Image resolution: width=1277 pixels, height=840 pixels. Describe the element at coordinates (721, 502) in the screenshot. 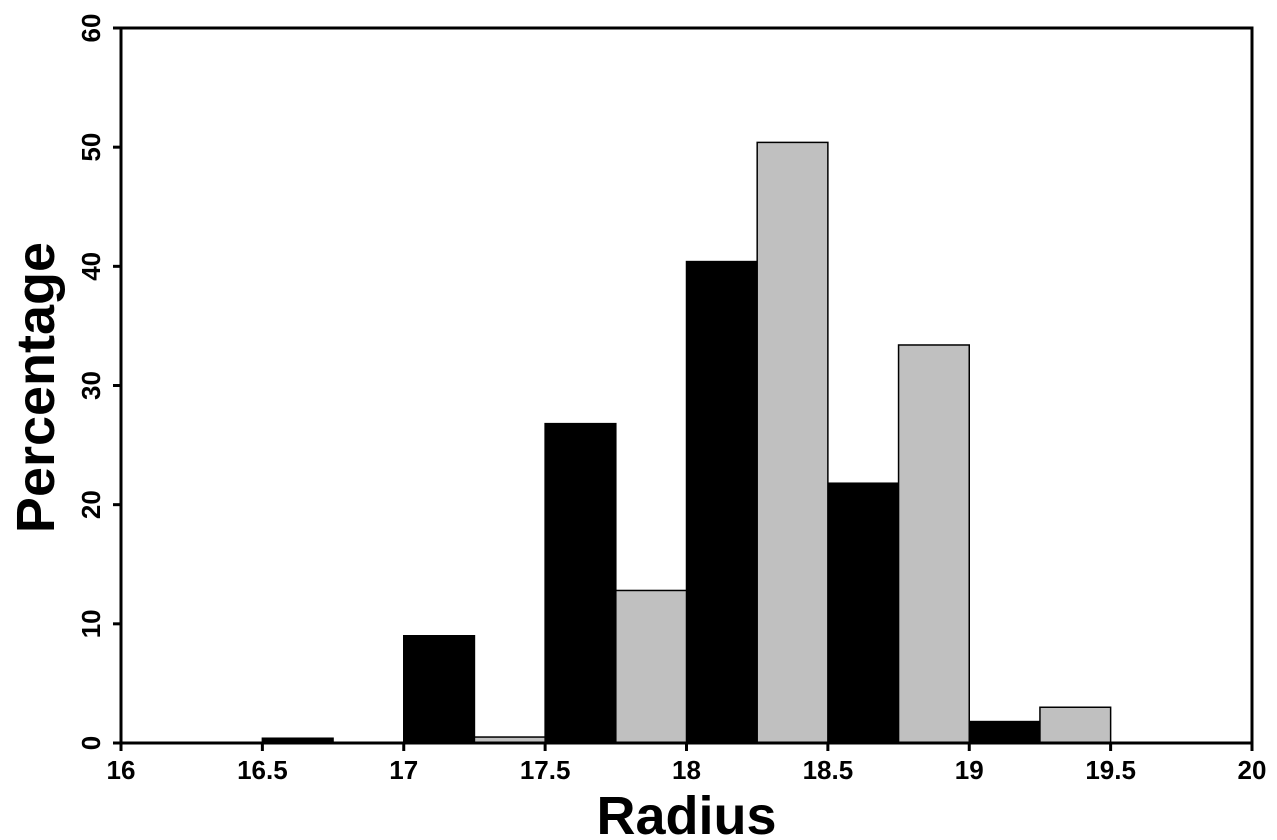

I see `bar-series0-bin3` at that location.